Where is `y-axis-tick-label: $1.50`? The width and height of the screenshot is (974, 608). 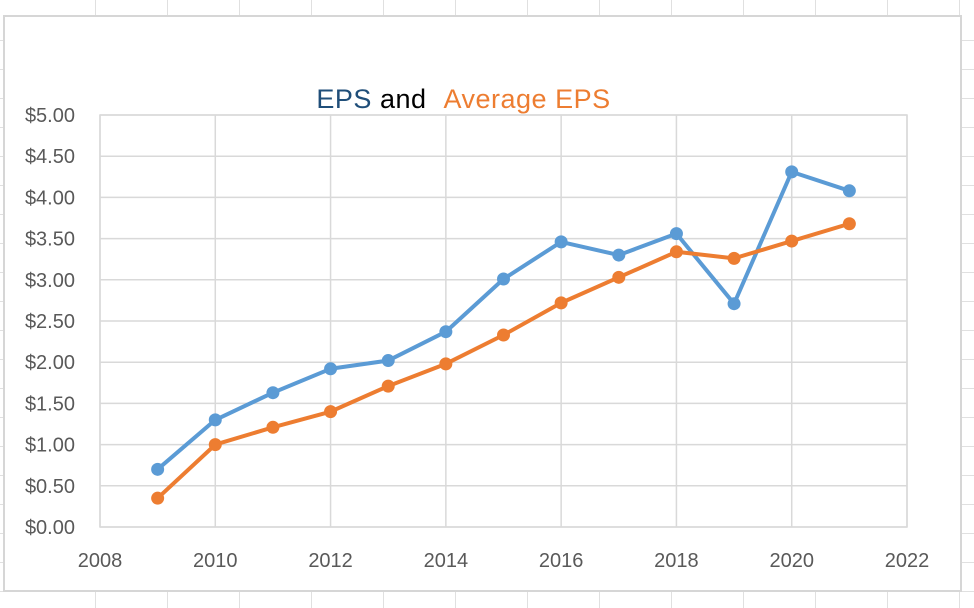 y-axis-tick-label: $1.50 is located at coordinates (50, 404).